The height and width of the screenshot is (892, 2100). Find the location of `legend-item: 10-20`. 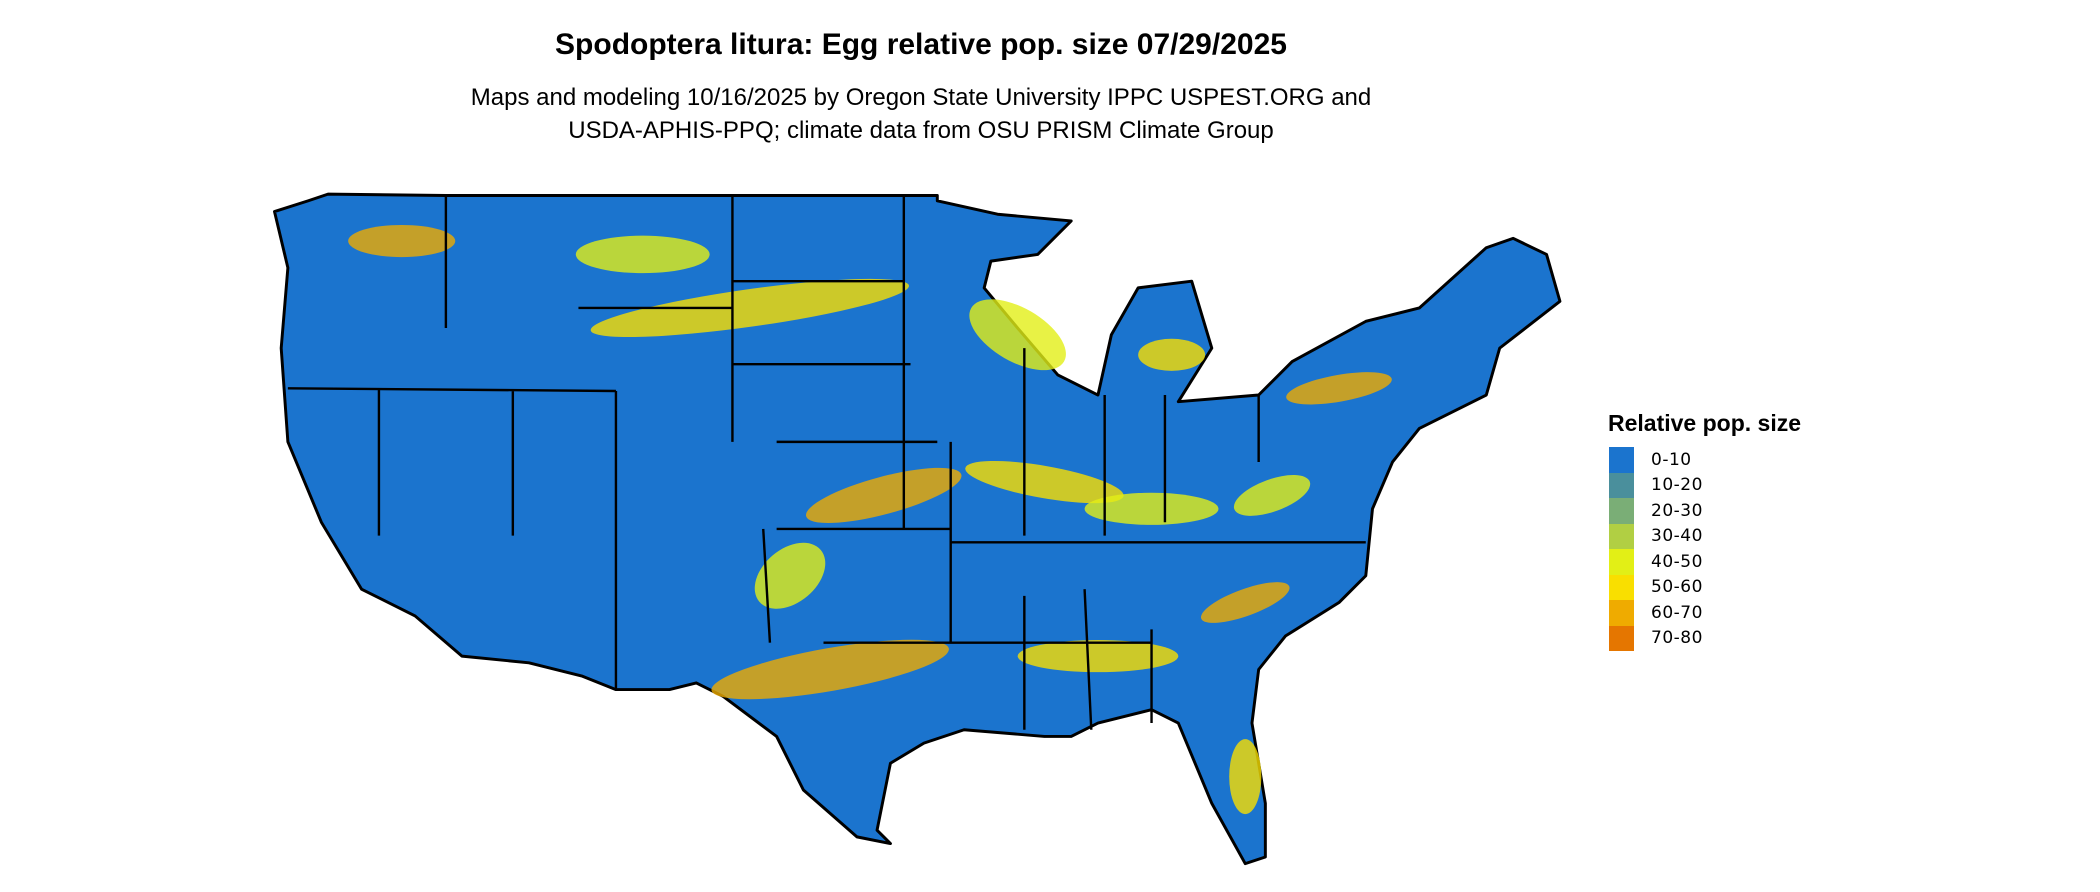

legend-item: 10-20 is located at coordinates (1705, 485).